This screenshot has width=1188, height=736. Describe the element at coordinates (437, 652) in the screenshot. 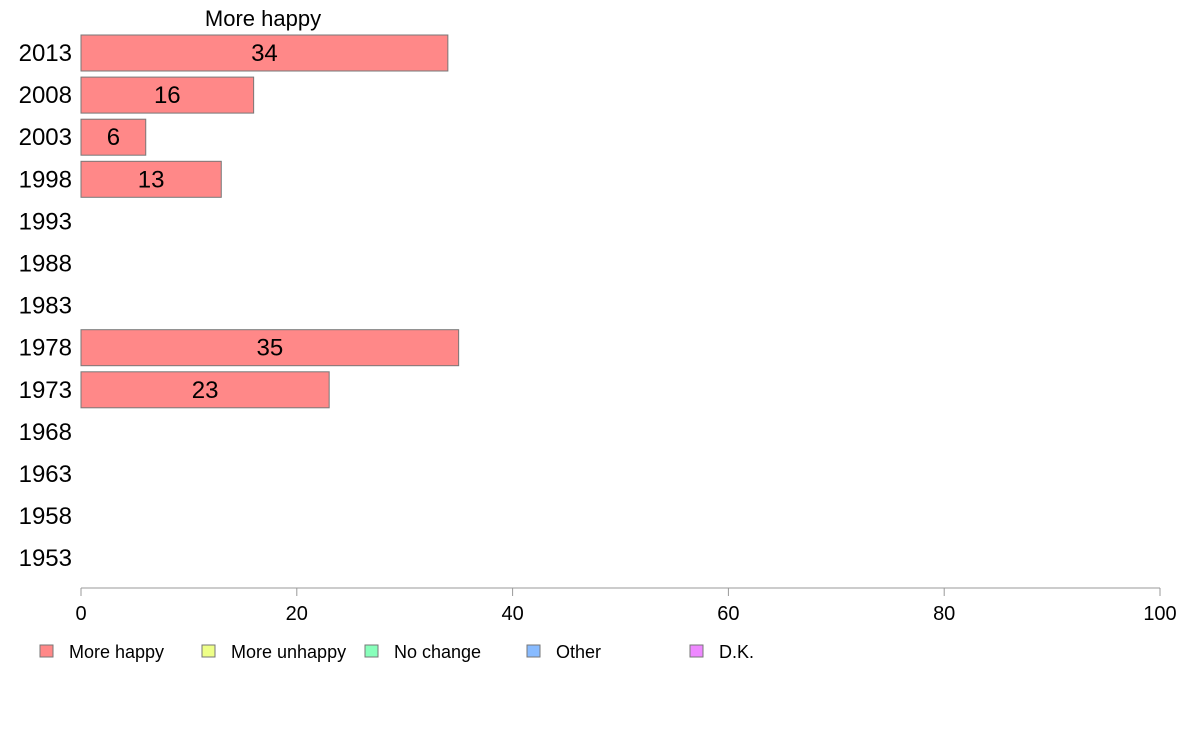

I see `legend-label: No change` at that location.